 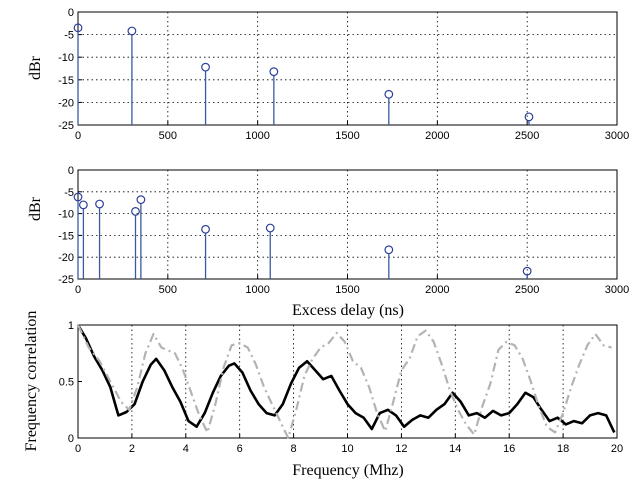 What do you see at coordinates (78, 136) in the screenshot?
I see `chart1-xtick-label-0: 0` at bounding box center [78, 136].